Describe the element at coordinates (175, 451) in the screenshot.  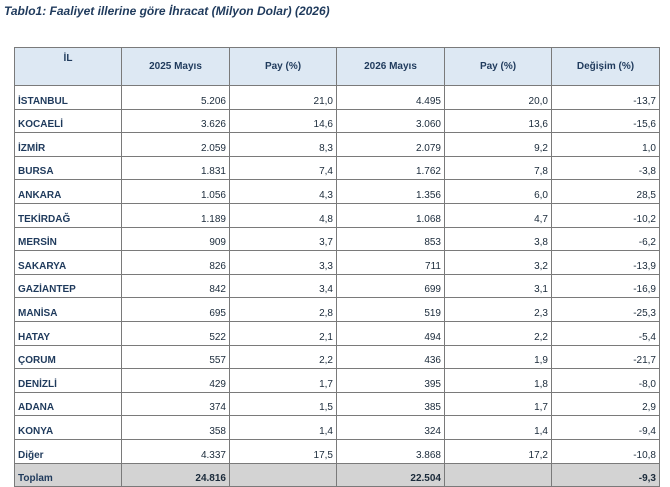
I see `value-2025: 4.337` at that location.